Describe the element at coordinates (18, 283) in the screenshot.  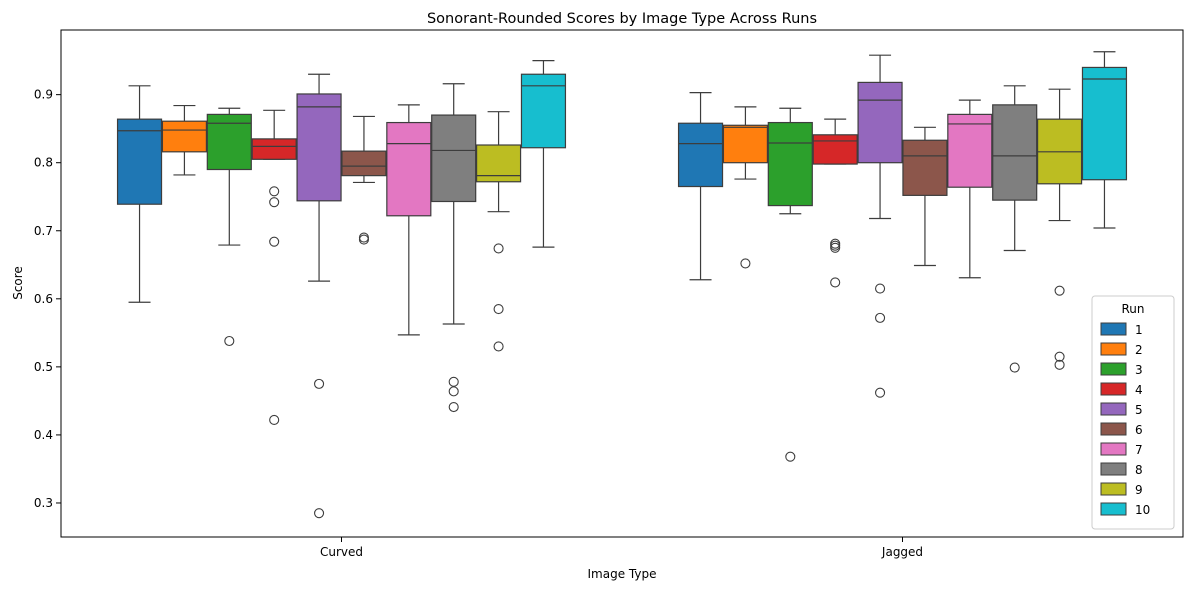
I see `y-axis-label: Score` at that location.